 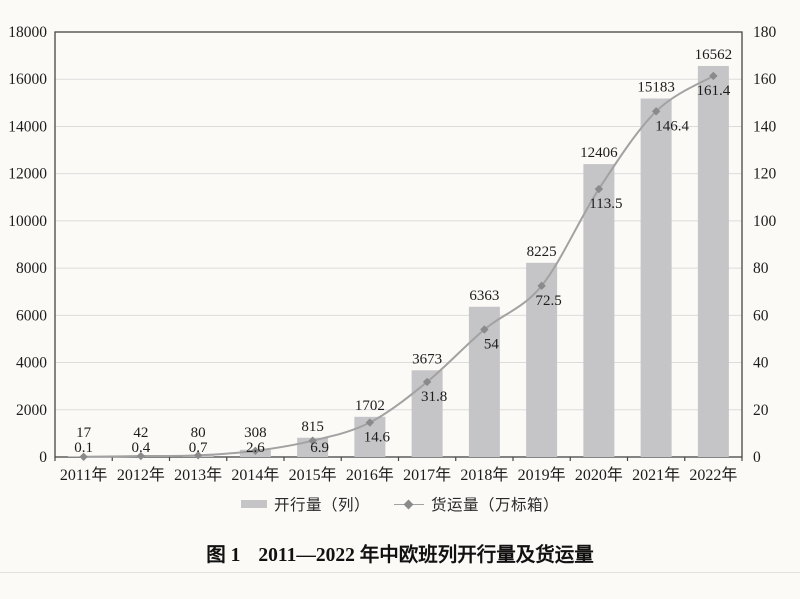 I want to click on left-axis-label: 12000, so click(x=27, y=174).